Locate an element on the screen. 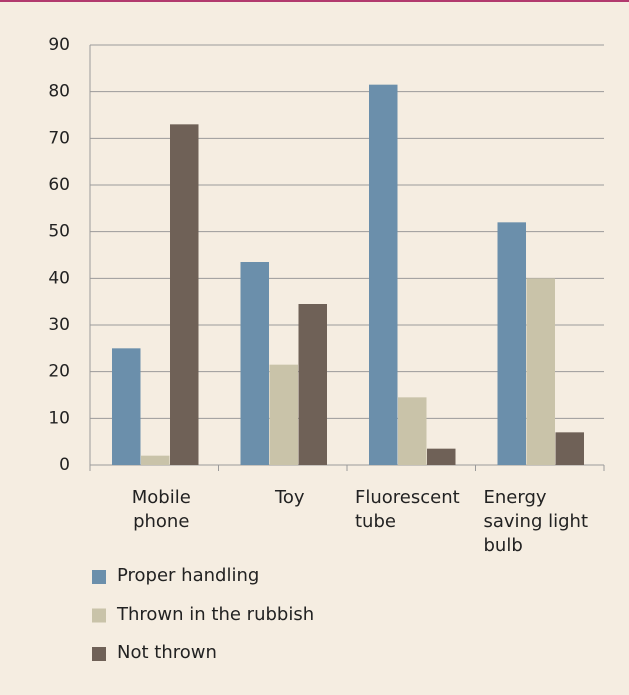 The width and height of the screenshot is (629, 695). x-tick-label: Fluorescent tube is located at coordinates (407, 509).